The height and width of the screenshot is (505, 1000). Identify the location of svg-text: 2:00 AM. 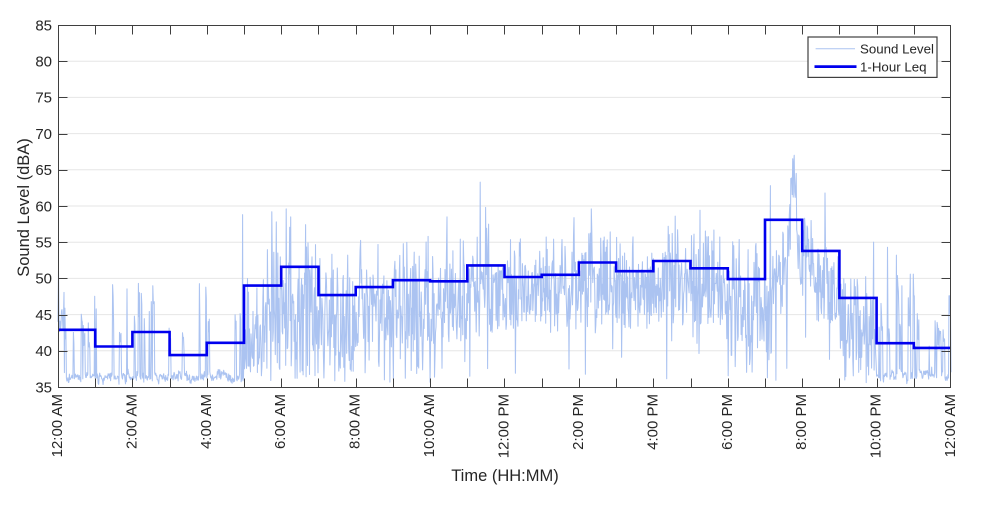
(131, 421).